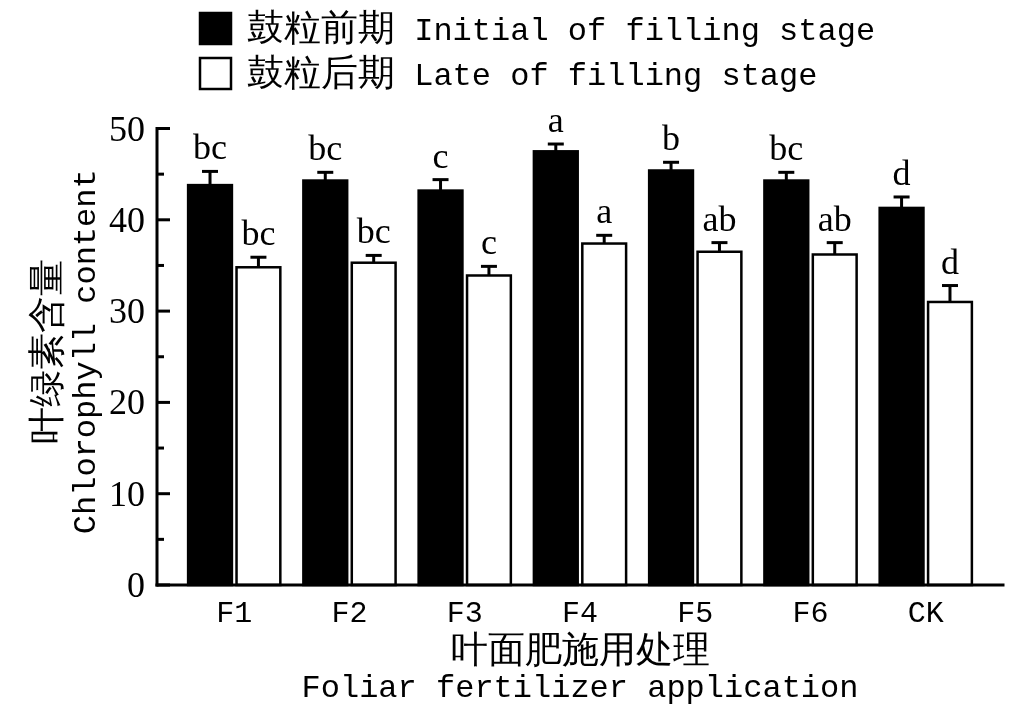 The image size is (1024, 719). What do you see at coordinates (580, 614) in the screenshot?
I see `x-tick-label: F4` at bounding box center [580, 614].